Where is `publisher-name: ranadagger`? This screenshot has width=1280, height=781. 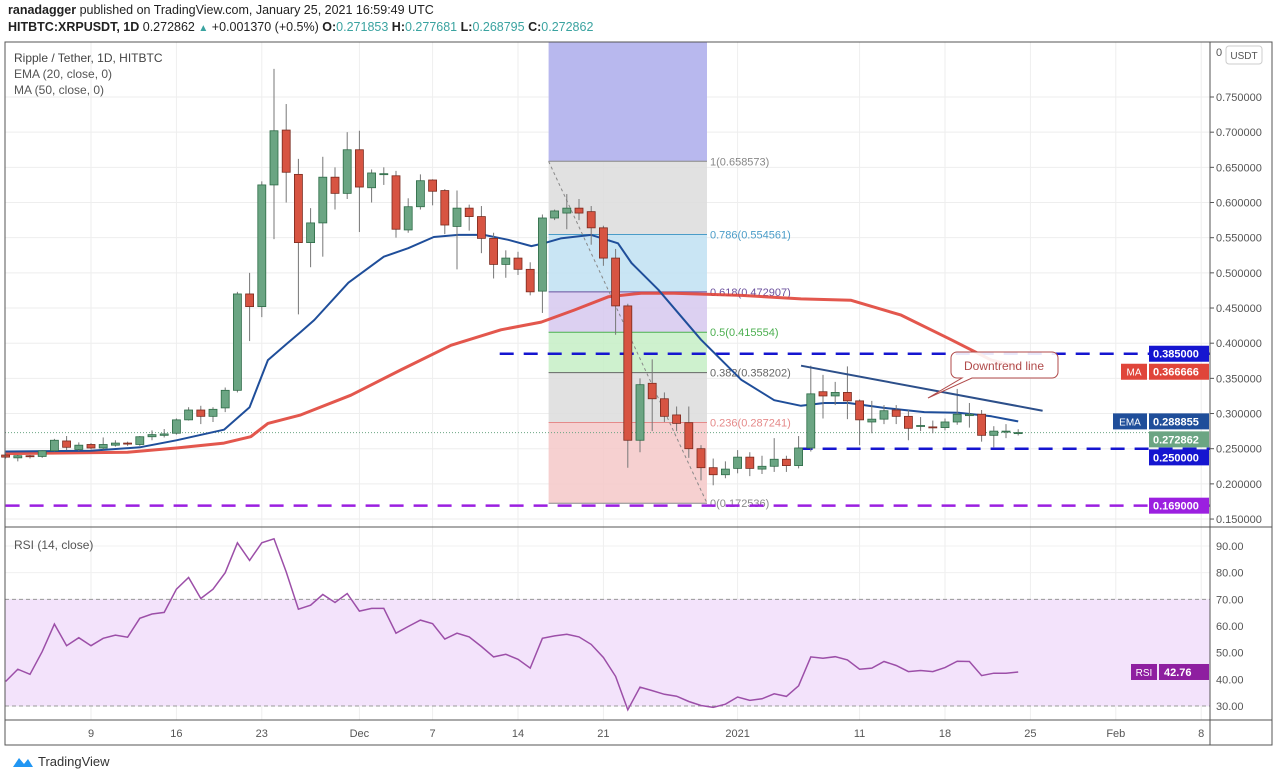
publisher-name: ranadagger is located at coordinates (42, 10).